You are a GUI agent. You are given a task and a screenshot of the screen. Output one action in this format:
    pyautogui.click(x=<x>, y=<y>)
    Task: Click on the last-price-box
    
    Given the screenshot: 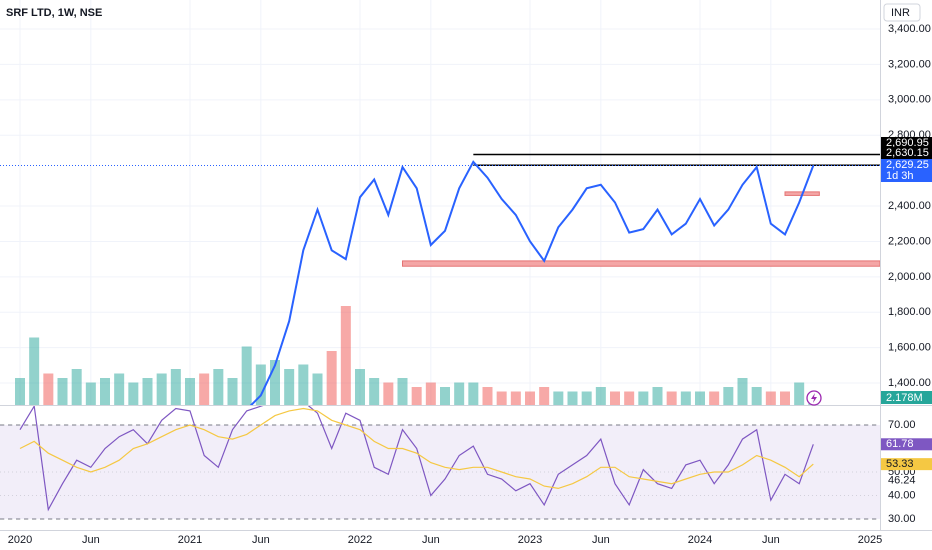 What is the action you would take?
    pyautogui.click(x=906, y=170)
    